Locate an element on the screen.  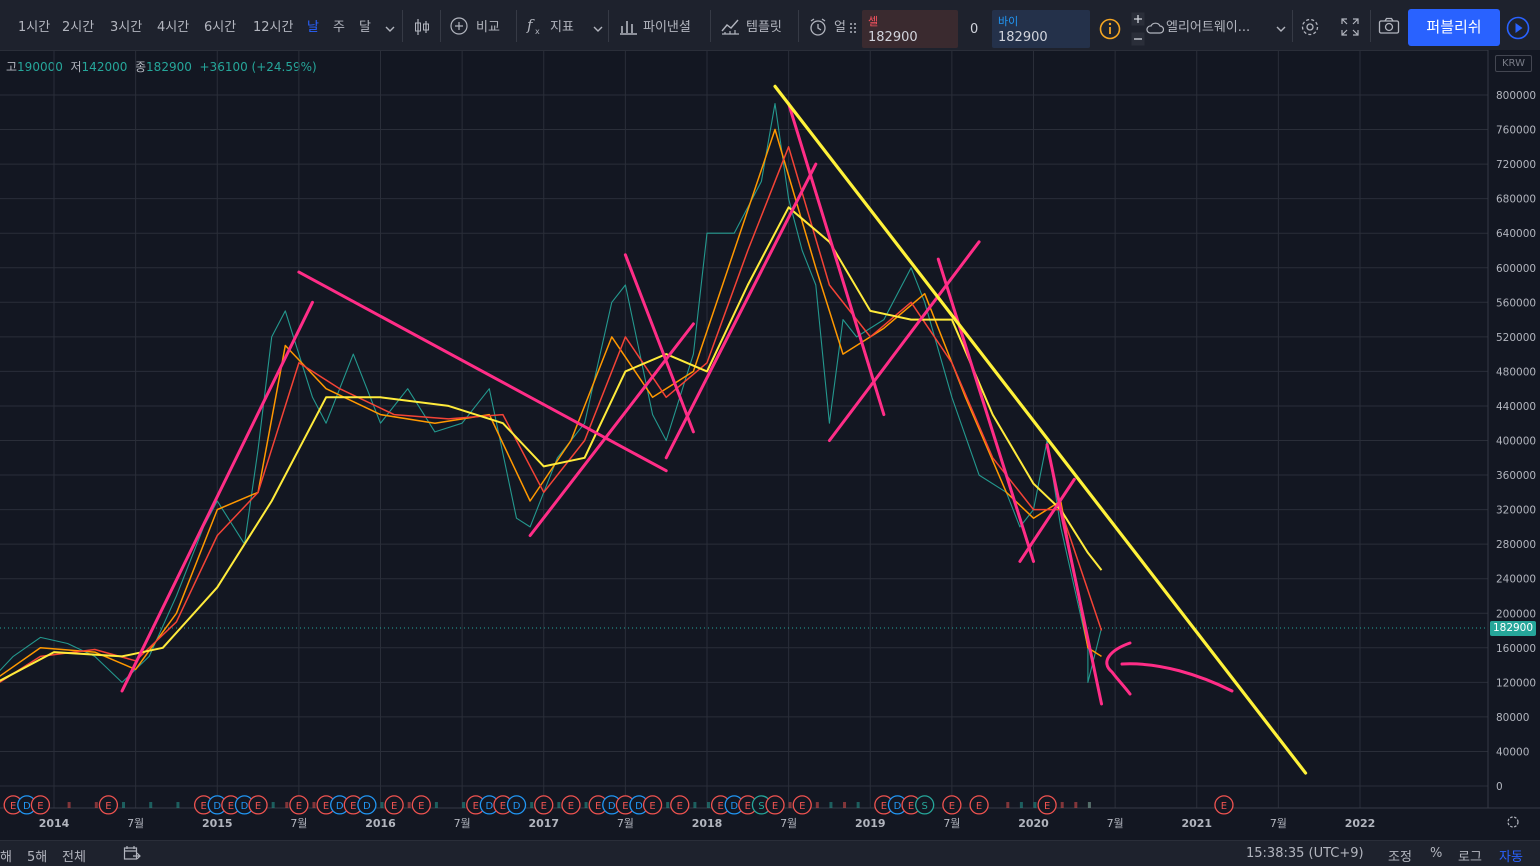
range-all: 전체 is located at coordinates (74, 857).